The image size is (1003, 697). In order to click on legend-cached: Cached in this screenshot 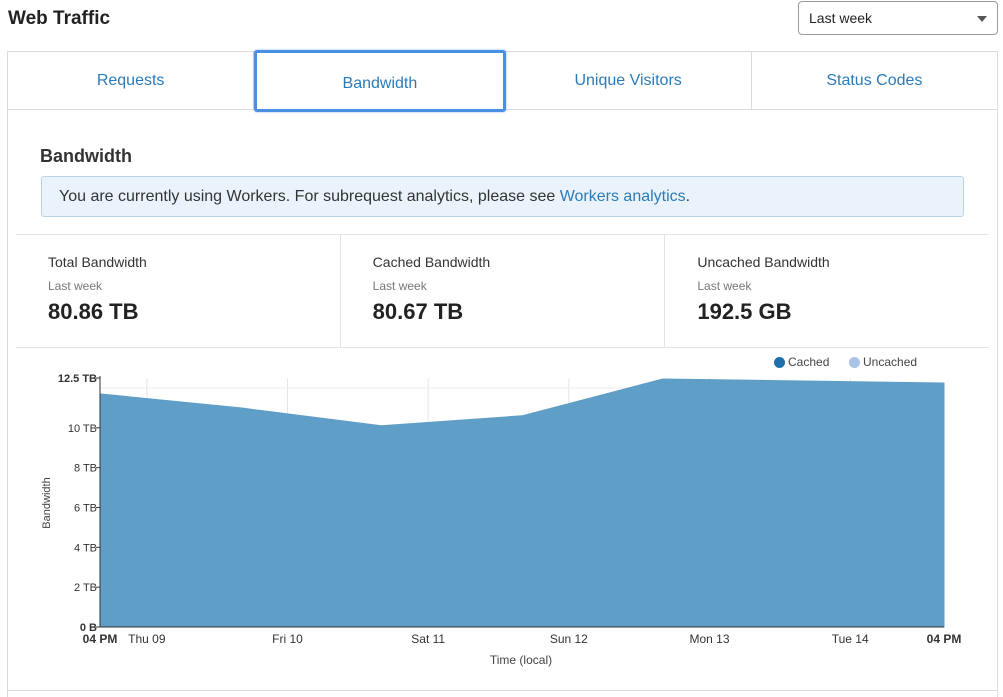, I will do `click(801, 362)`.